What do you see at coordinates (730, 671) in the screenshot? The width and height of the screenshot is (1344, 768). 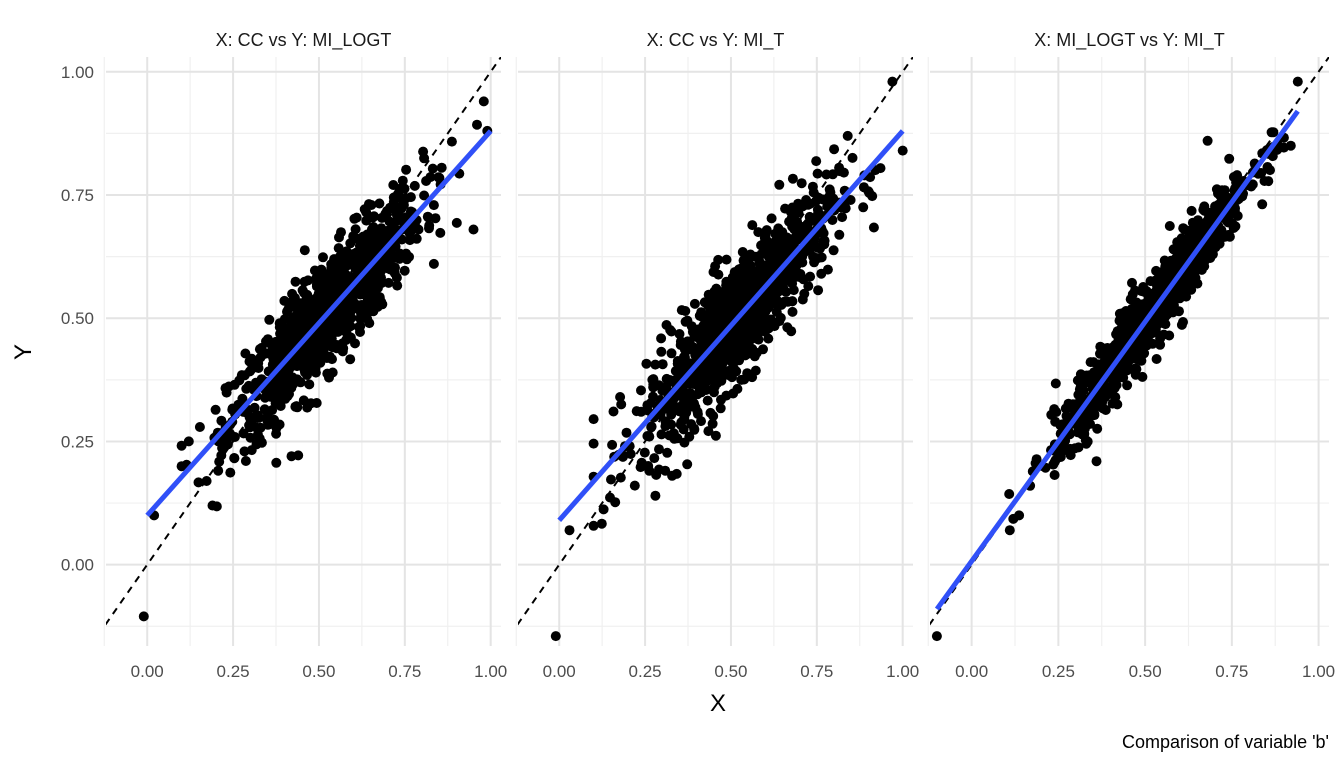 I see `x-tick-label: 0.50` at bounding box center [730, 671].